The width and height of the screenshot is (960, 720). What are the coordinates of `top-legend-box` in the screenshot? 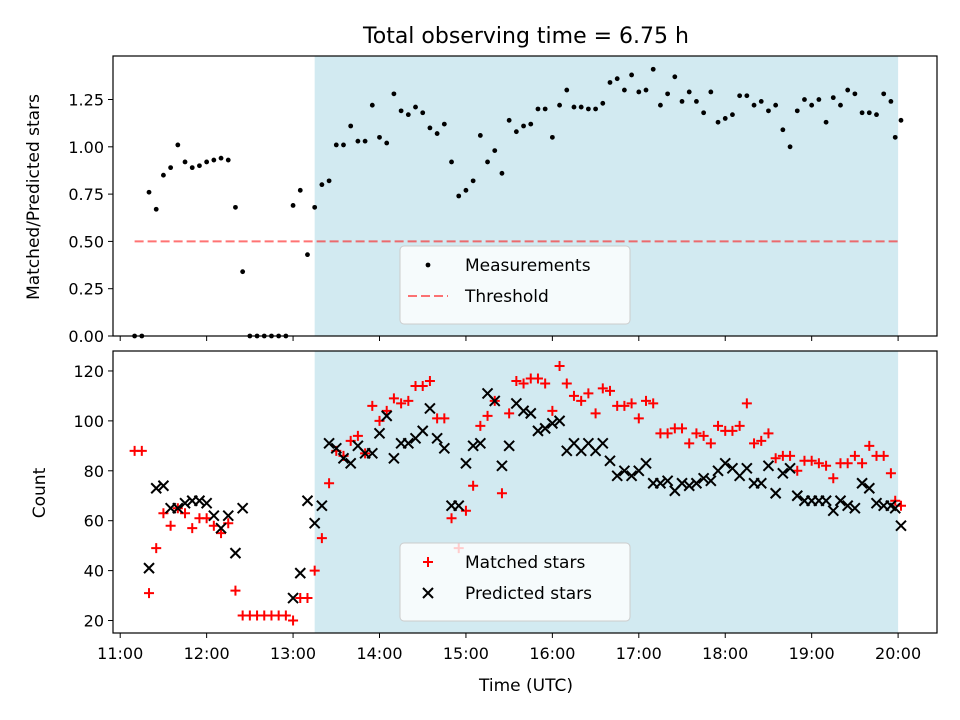 It's located at (515, 285).